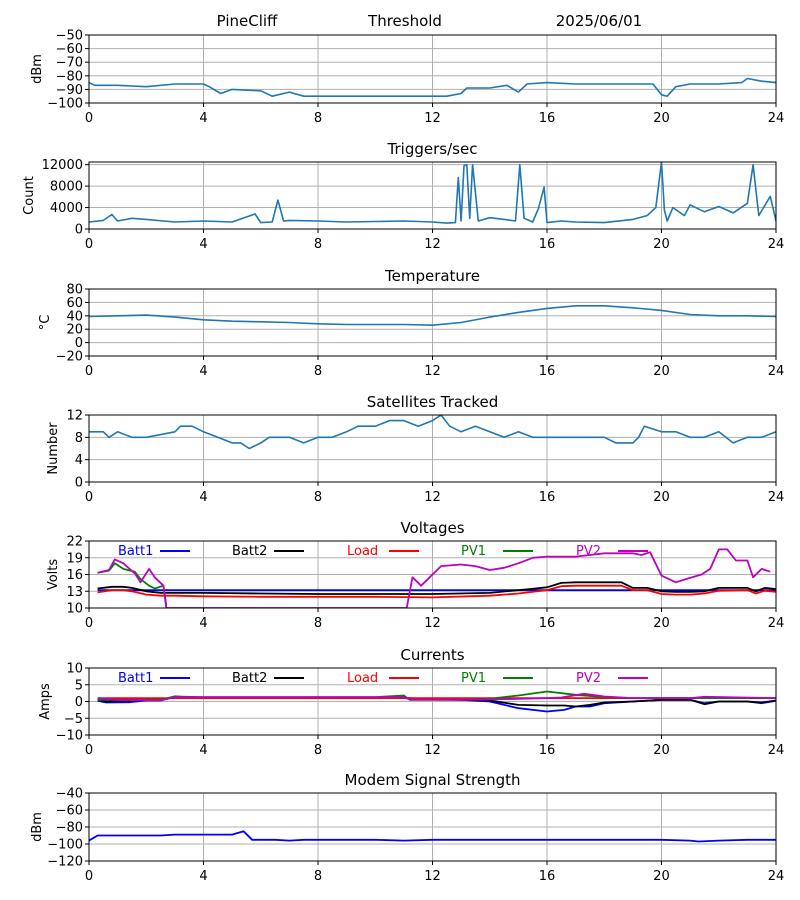 The height and width of the screenshot is (900, 800). Describe the element at coordinates (53, 575) in the screenshot. I see `y-axis-label: Volts` at that location.